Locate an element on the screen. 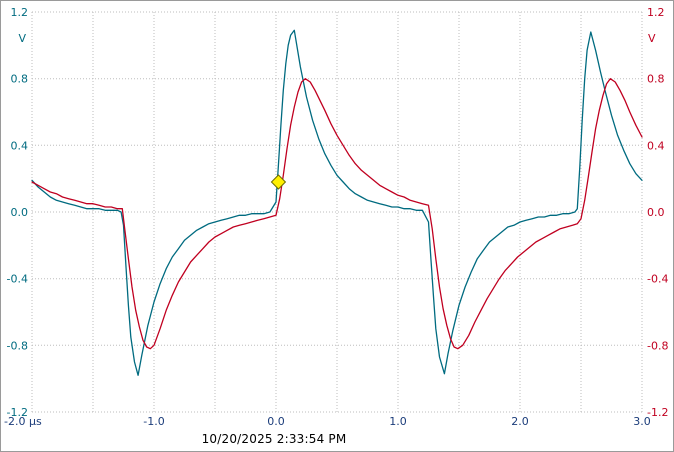  y-tick-label-left: -1.2 is located at coordinates (17, 412).